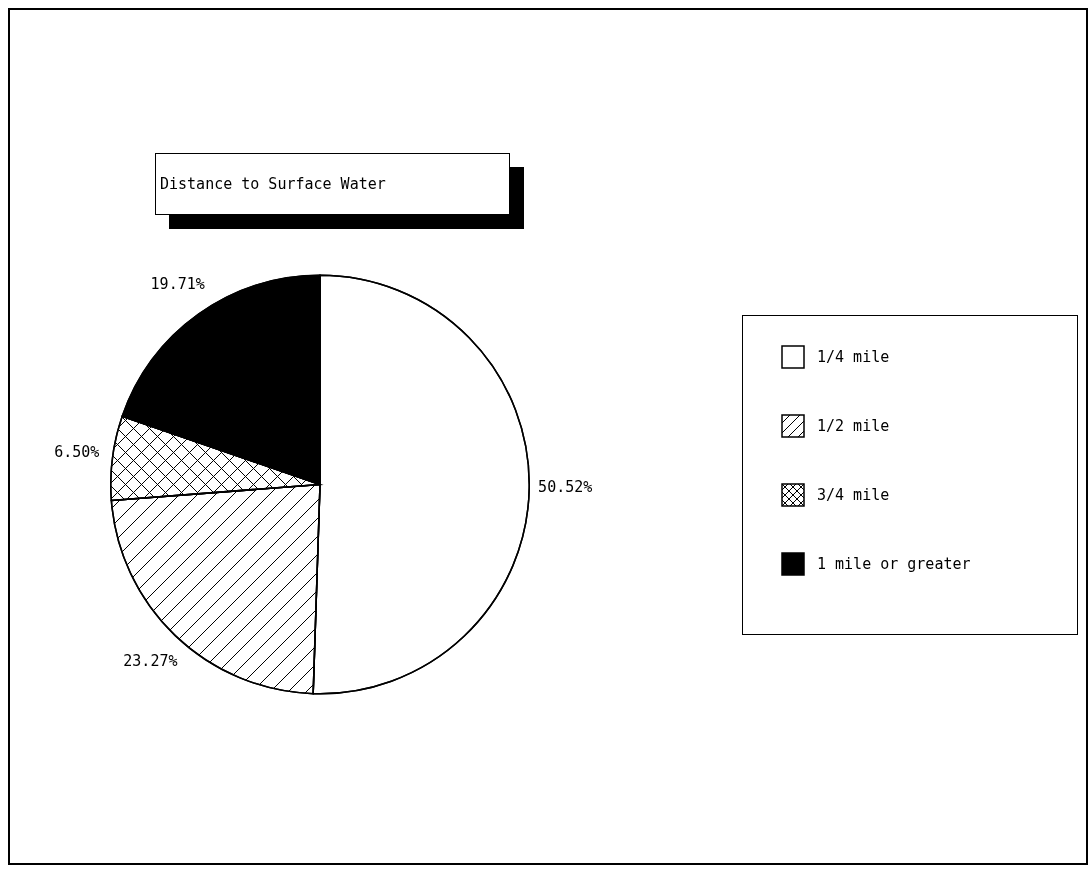 The image size is (1092, 869). What do you see at coordinates (565, 487) in the screenshot?
I see `data-label: 50.52%` at bounding box center [565, 487].